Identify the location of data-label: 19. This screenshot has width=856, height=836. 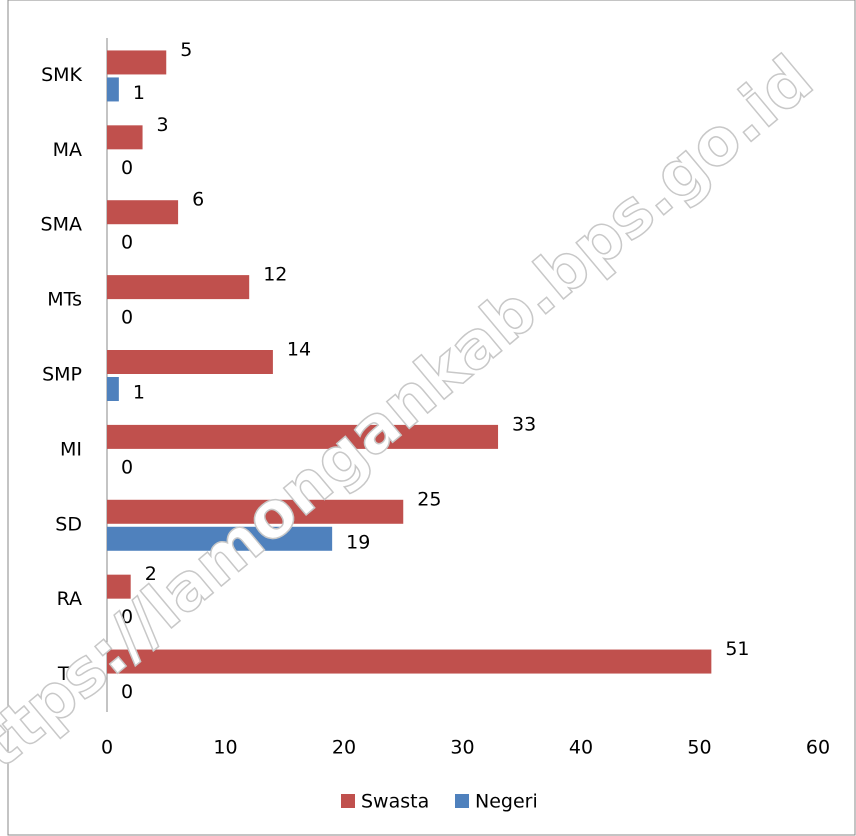
(358, 542).